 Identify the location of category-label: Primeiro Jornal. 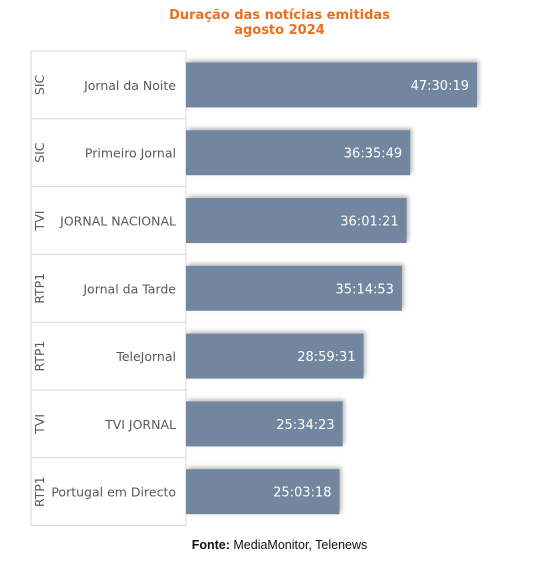
(130, 153).